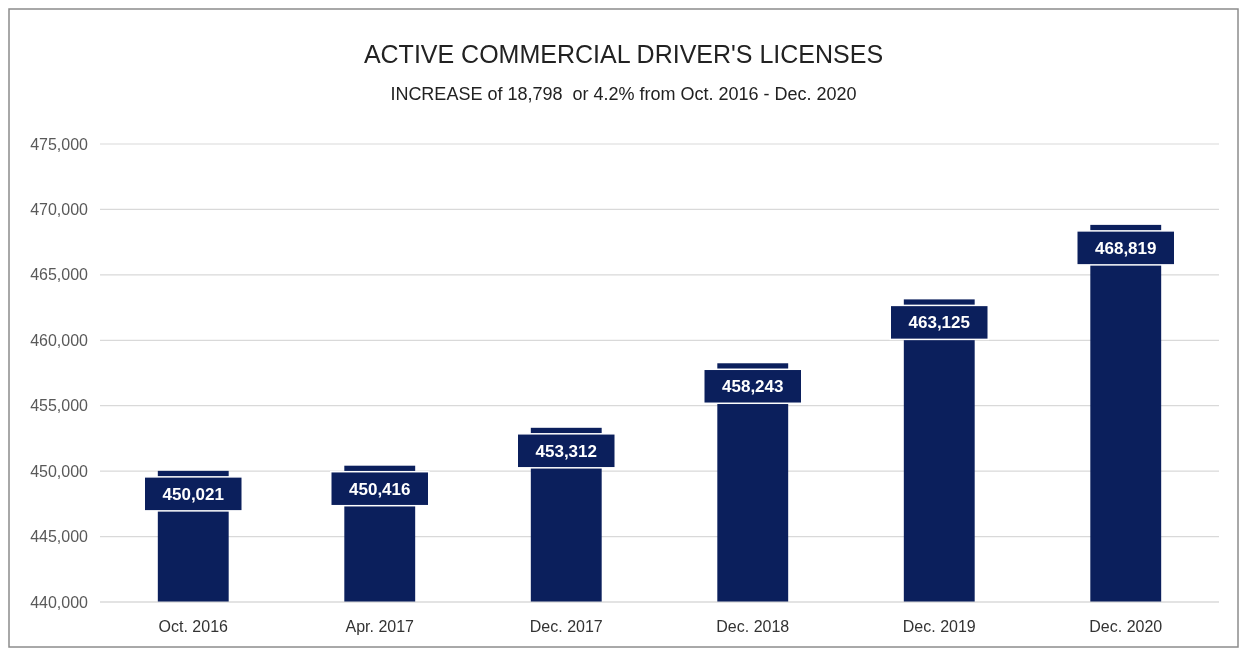 The width and height of the screenshot is (1247, 648). What do you see at coordinates (753, 387) in the screenshot?
I see `data-label: 458,243` at bounding box center [753, 387].